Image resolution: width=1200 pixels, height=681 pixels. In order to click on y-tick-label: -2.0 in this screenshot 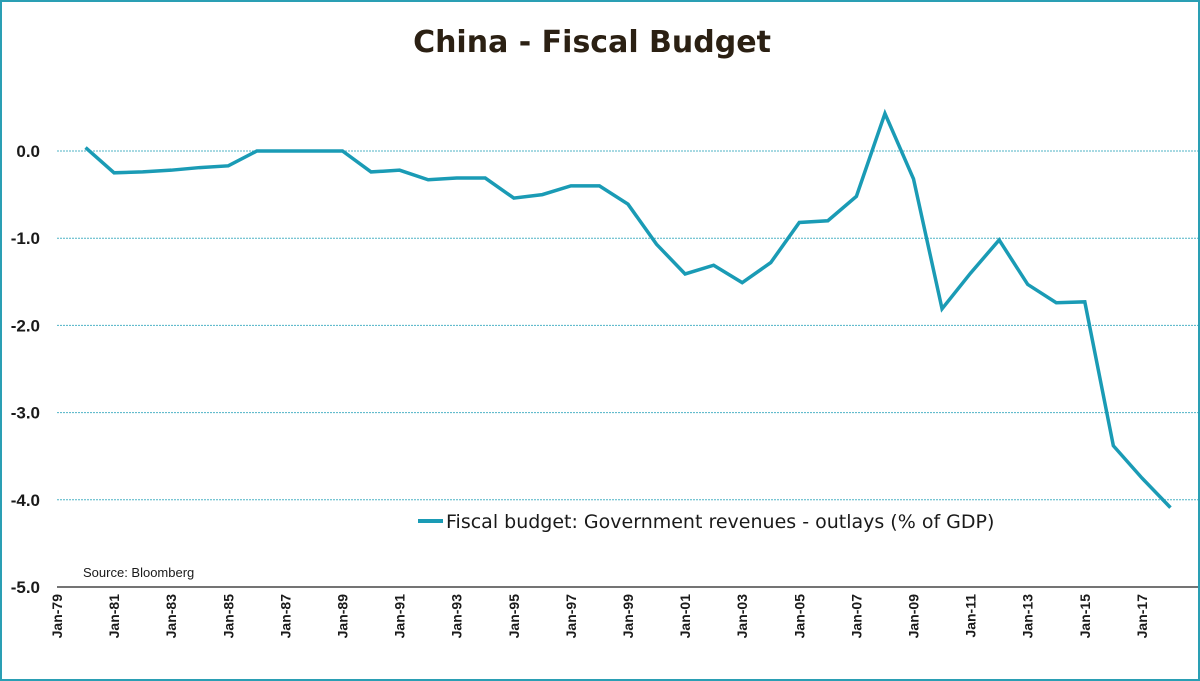, I will do `click(25, 325)`.